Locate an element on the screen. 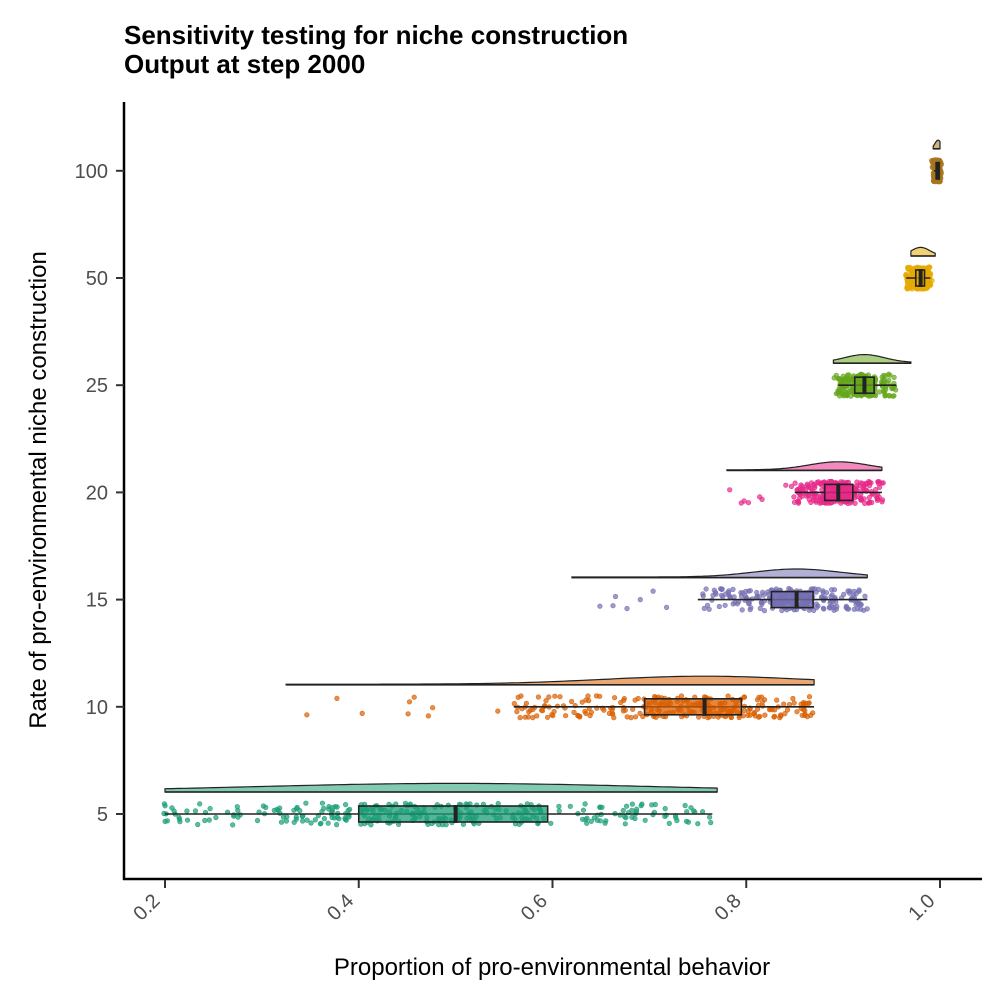 The height and width of the screenshot is (1003, 1003). x-axis-title: Proportion of pro-environmental behavior is located at coordinates (552, 967).